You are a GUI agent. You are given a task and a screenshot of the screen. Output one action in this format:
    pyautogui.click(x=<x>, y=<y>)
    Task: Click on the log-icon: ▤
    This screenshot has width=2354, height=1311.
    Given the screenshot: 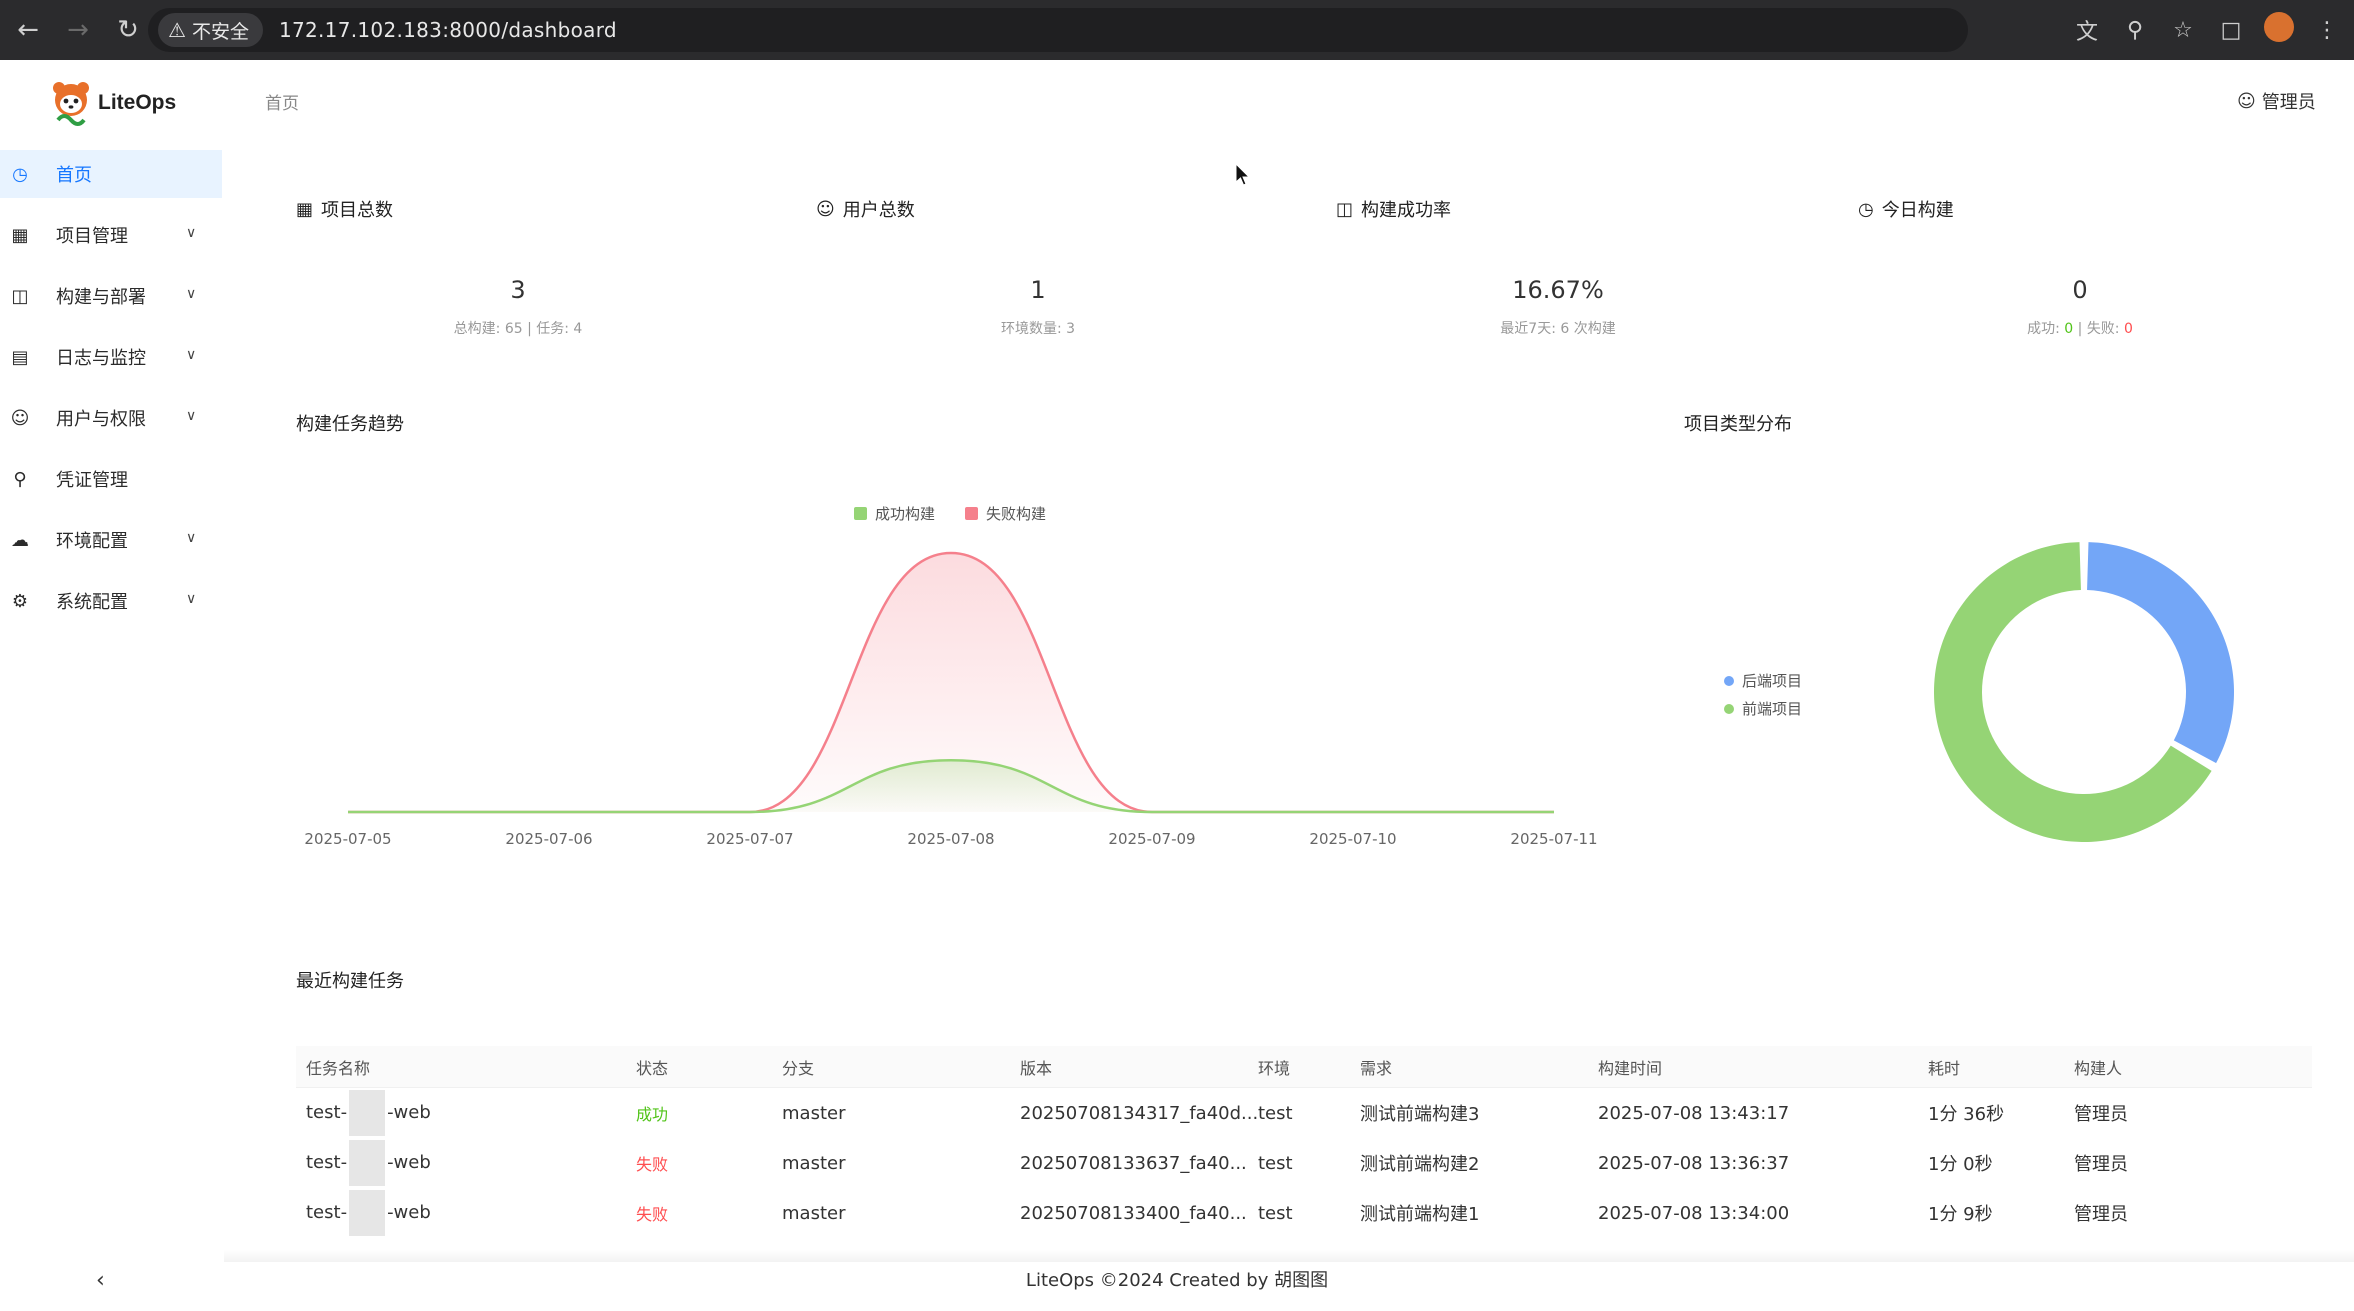 What is the action you would take?
    pyautogui.click(x=20, y=357)
    